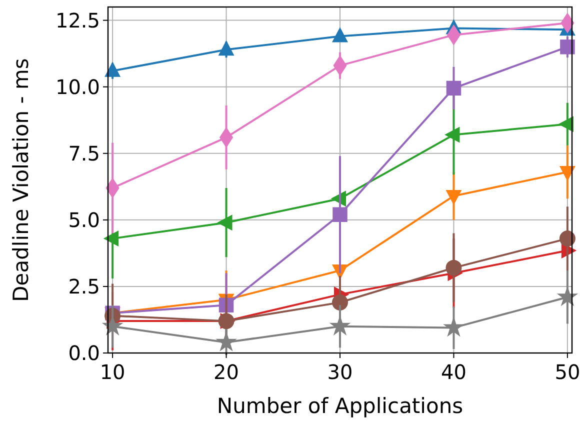 The height and width of the screenshot is (423, 580). Describe the element at coordinates (226, 372) in the screenshot. I see `x-tick-label: 20` at that location.